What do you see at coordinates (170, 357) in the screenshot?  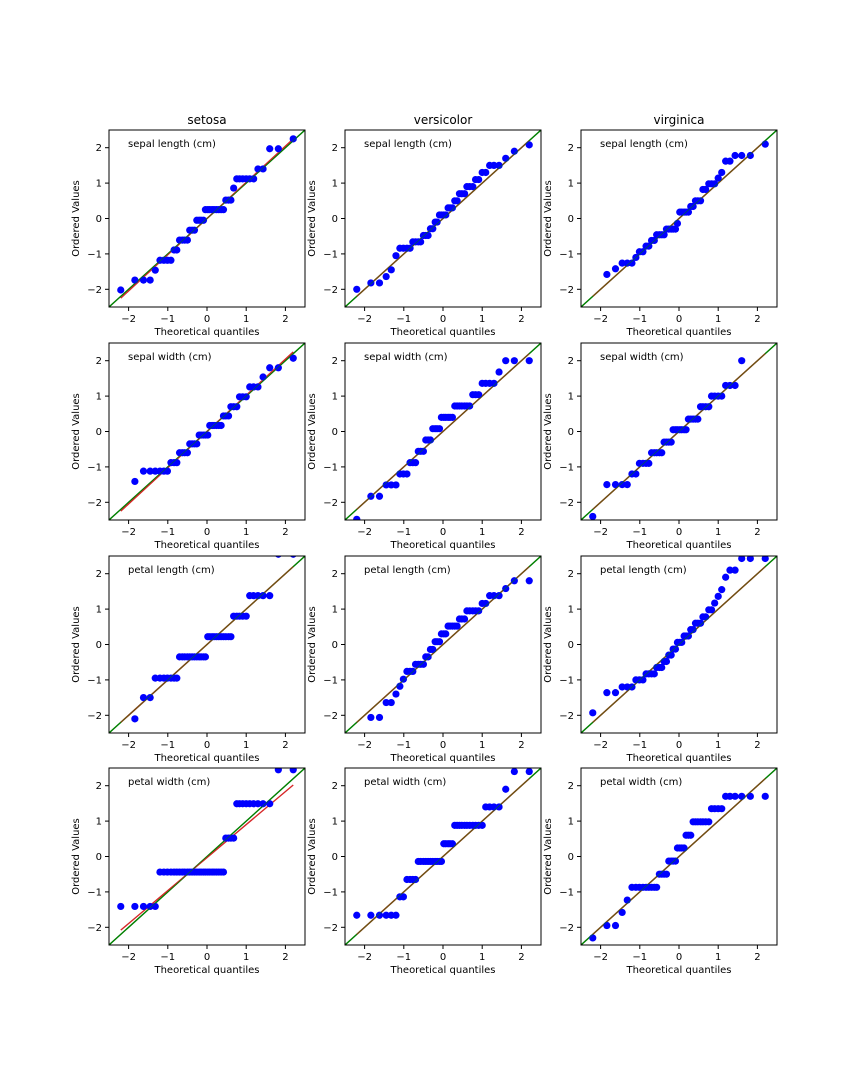 I see `subplot-annotation: sepal width (cm)` at bounding box center [170, 357].